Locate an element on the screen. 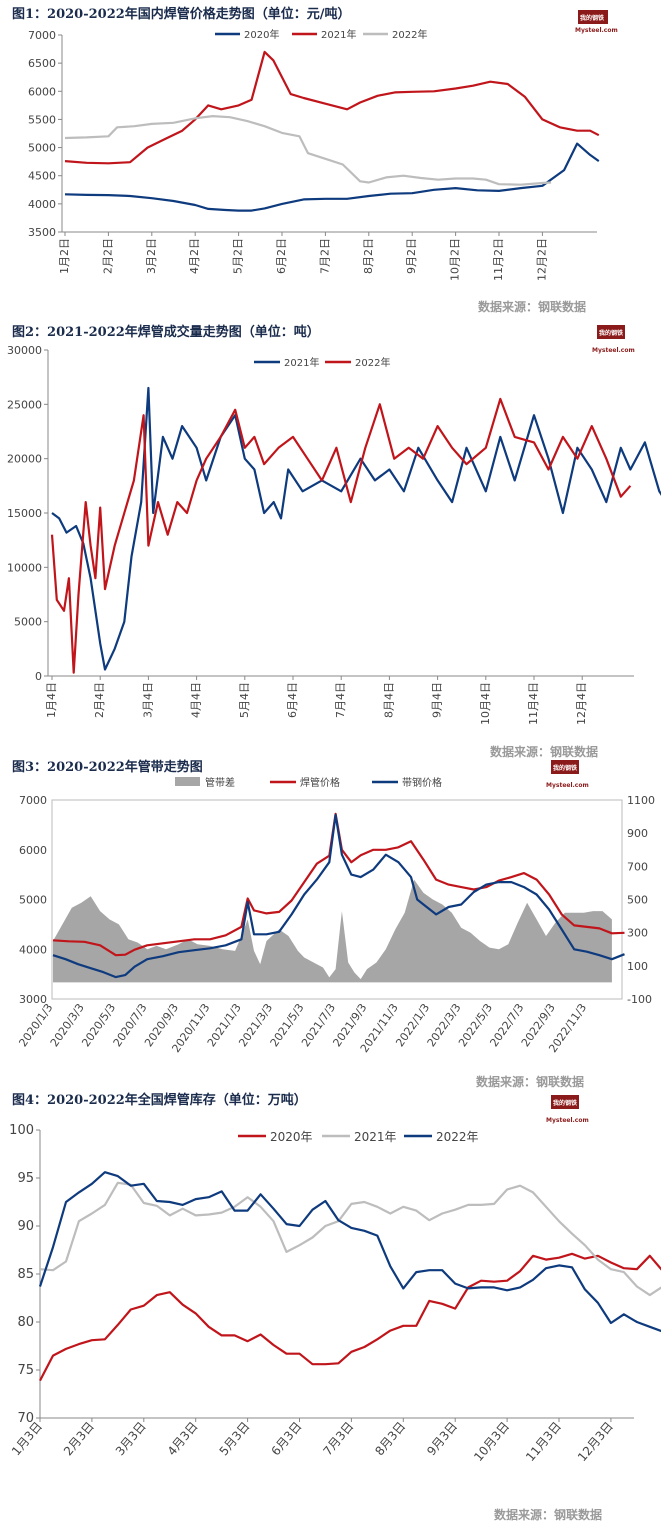  x-tick-label: 10月3日 is located at coordinates (491, 1441).